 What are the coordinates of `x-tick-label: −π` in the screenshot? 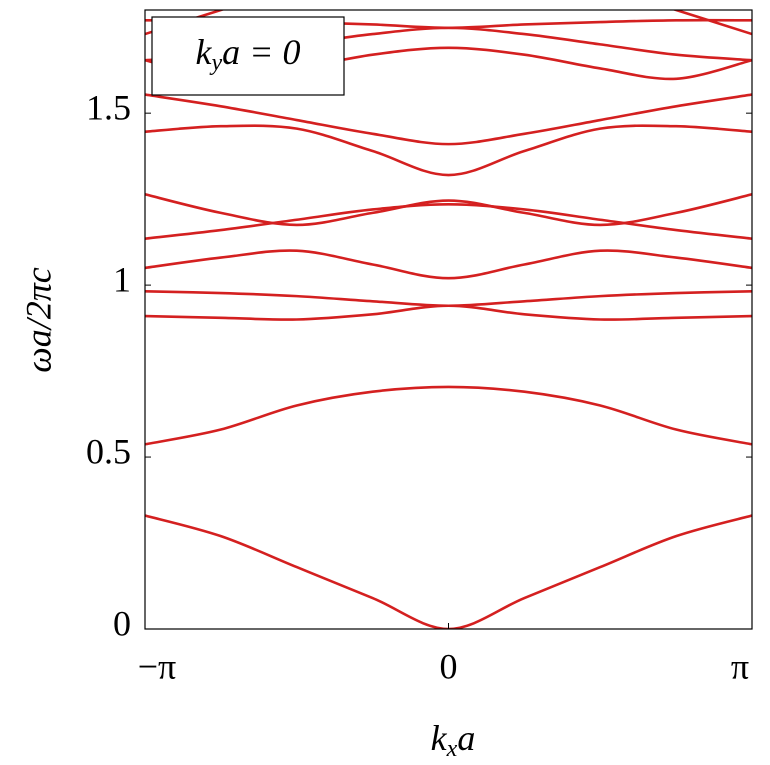 It's located at (157, 666).